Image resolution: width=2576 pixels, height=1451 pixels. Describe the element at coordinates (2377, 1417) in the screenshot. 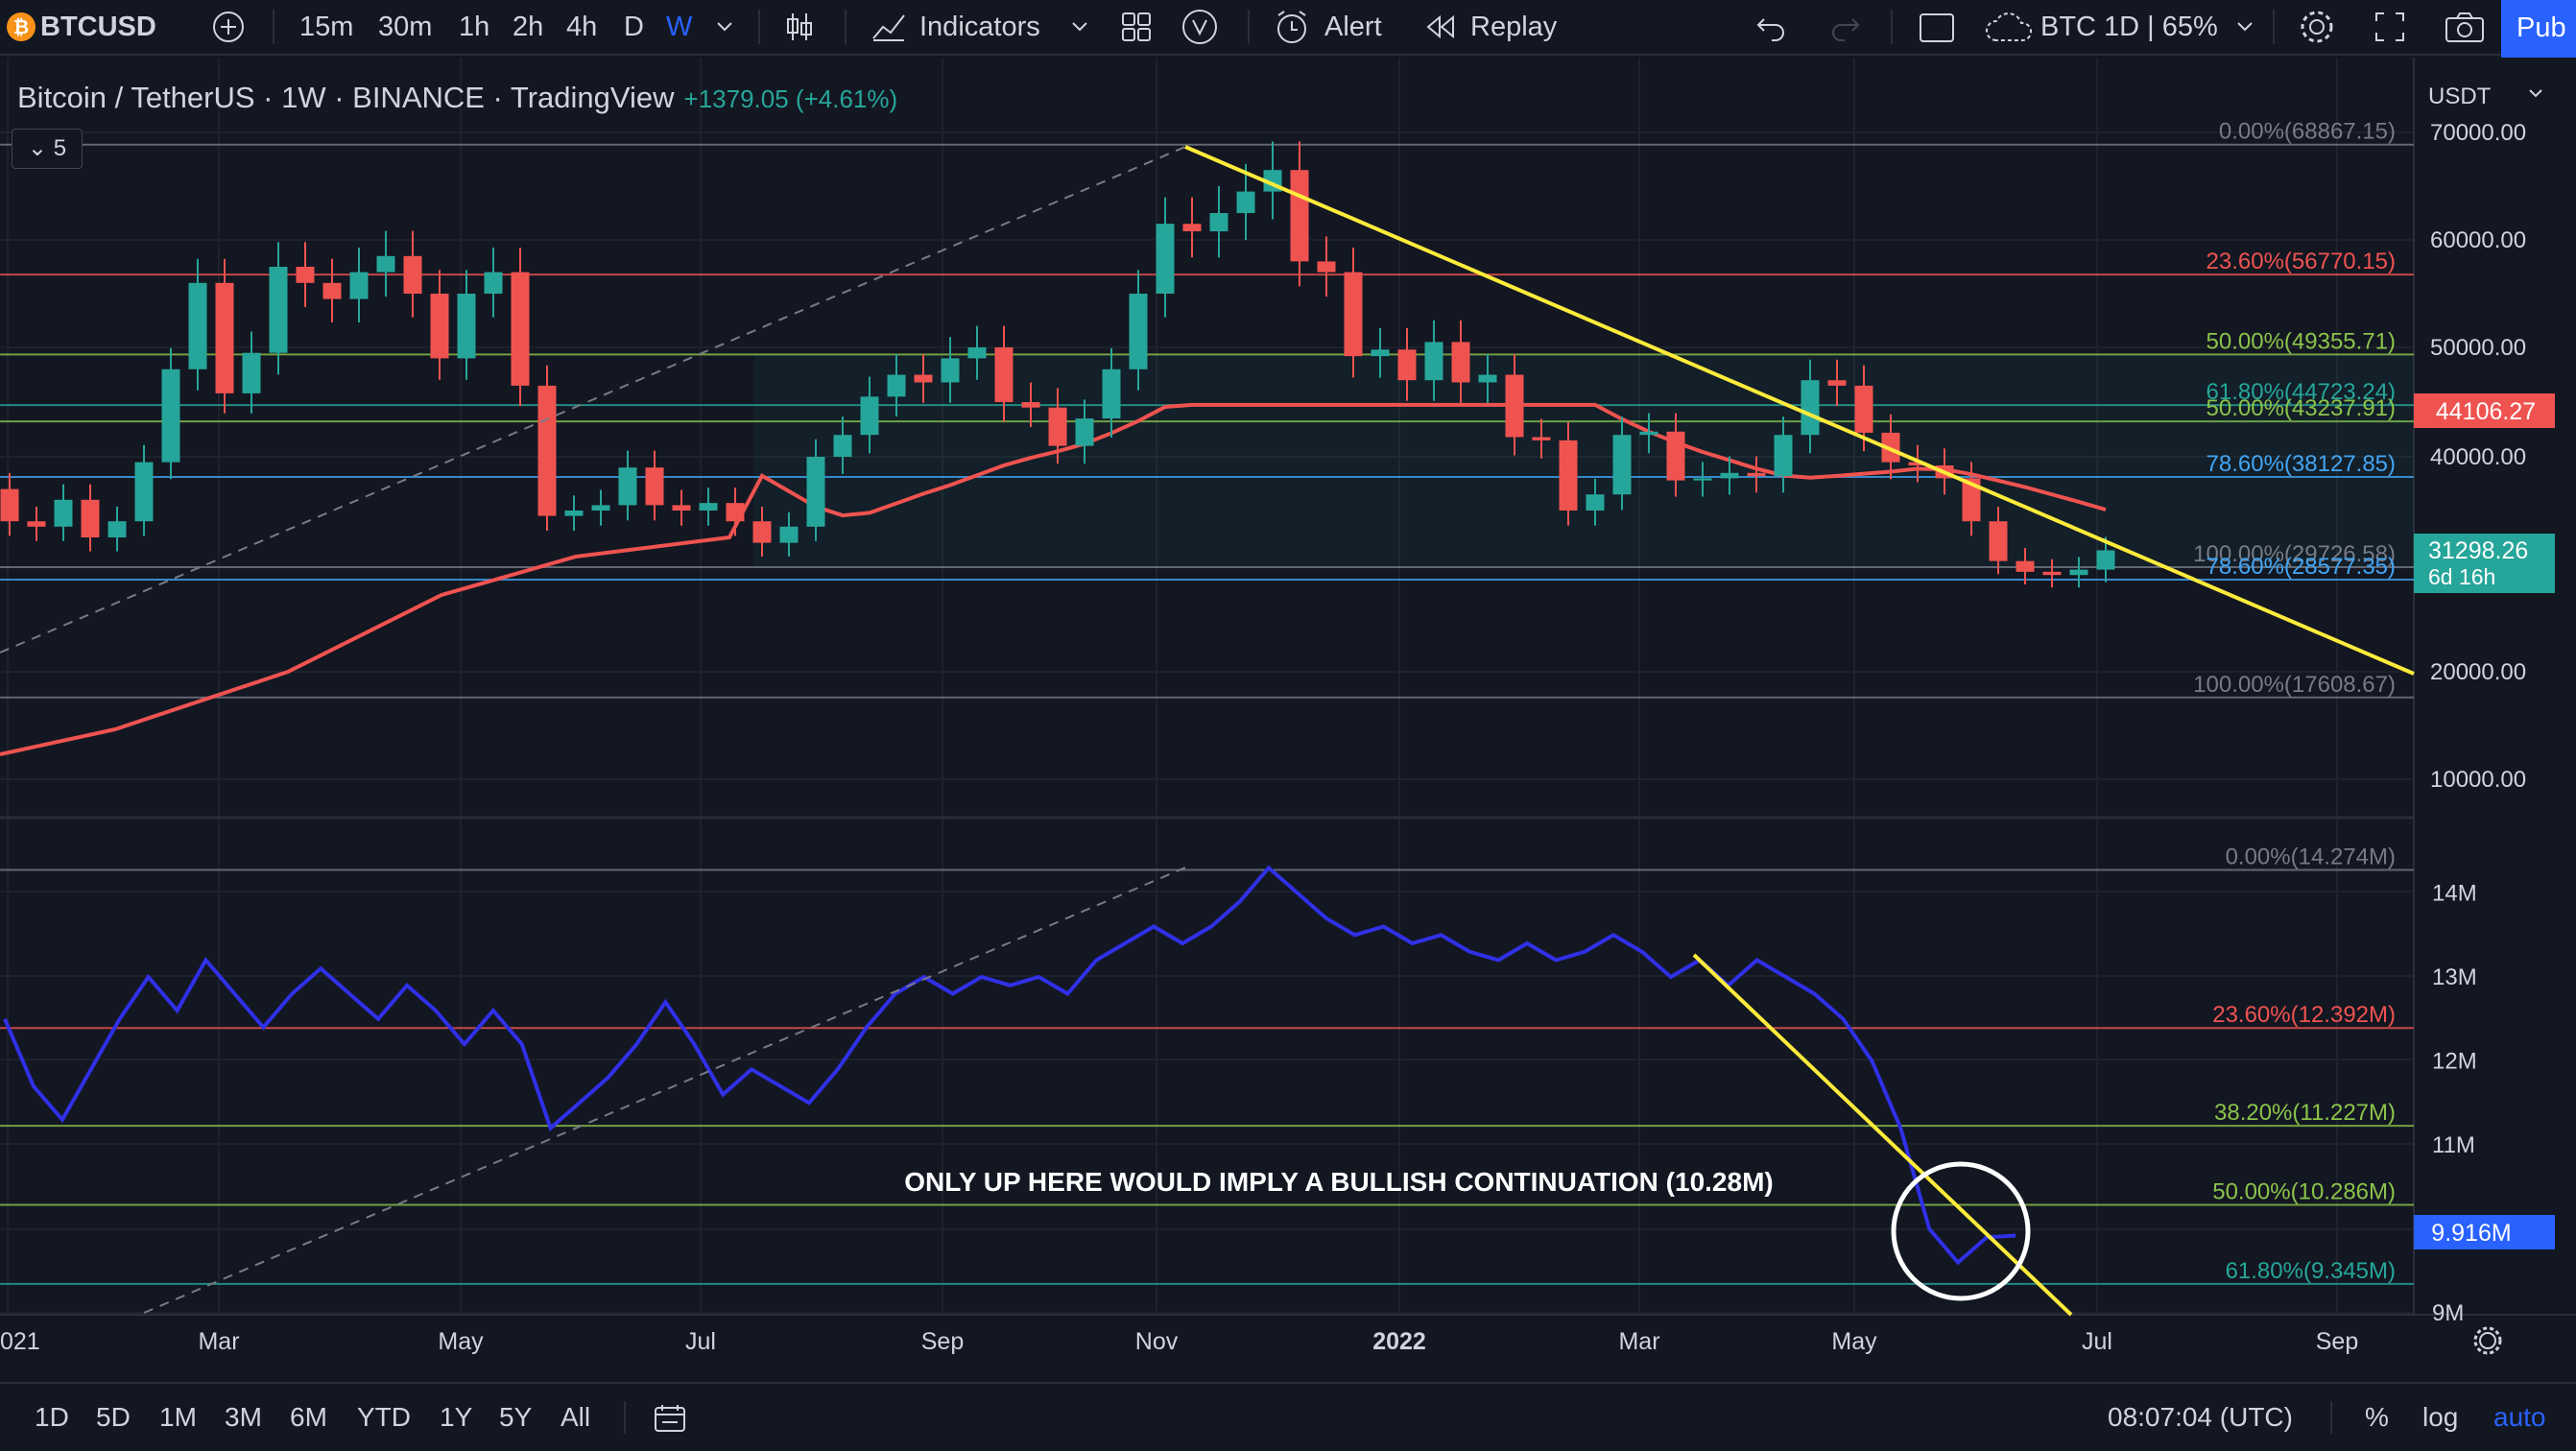

I see `percent-toggle: %` at that location.